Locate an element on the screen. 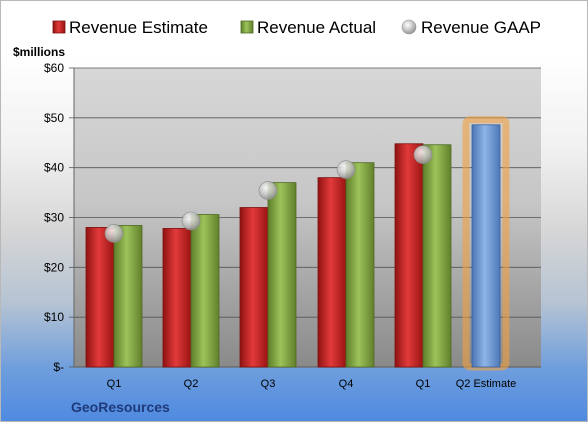  legend-label-revenue-actual: Revenue Actual is located at coordinates (316, 27).